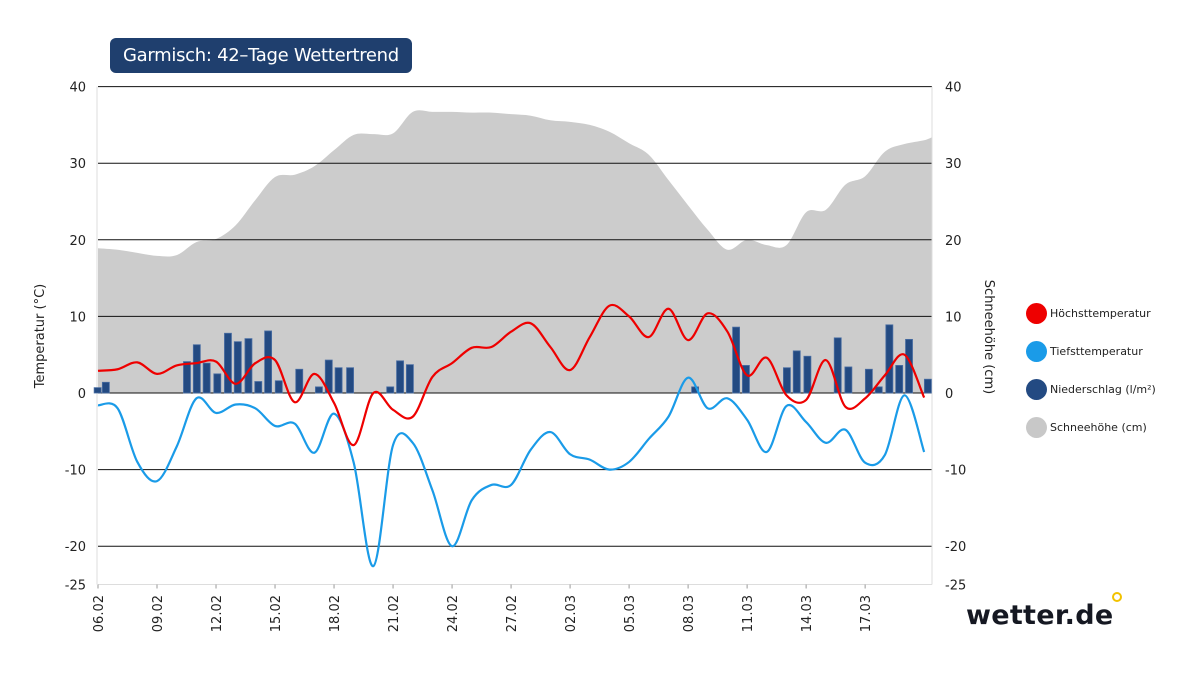  Describe the element at coordinates (512, 613) in the screenshot. I see `x-tick-label: 27.02` at that location.